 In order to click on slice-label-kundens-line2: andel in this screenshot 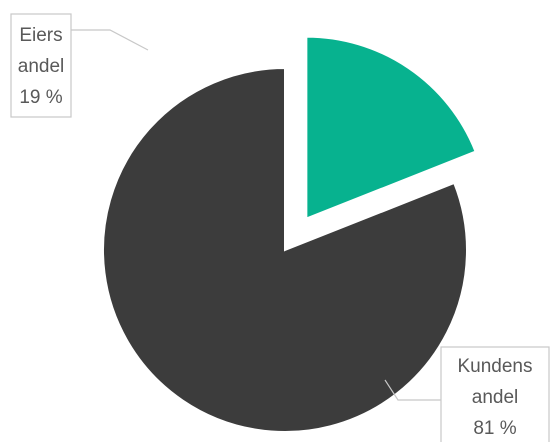, I will do `click(495, 397)`.